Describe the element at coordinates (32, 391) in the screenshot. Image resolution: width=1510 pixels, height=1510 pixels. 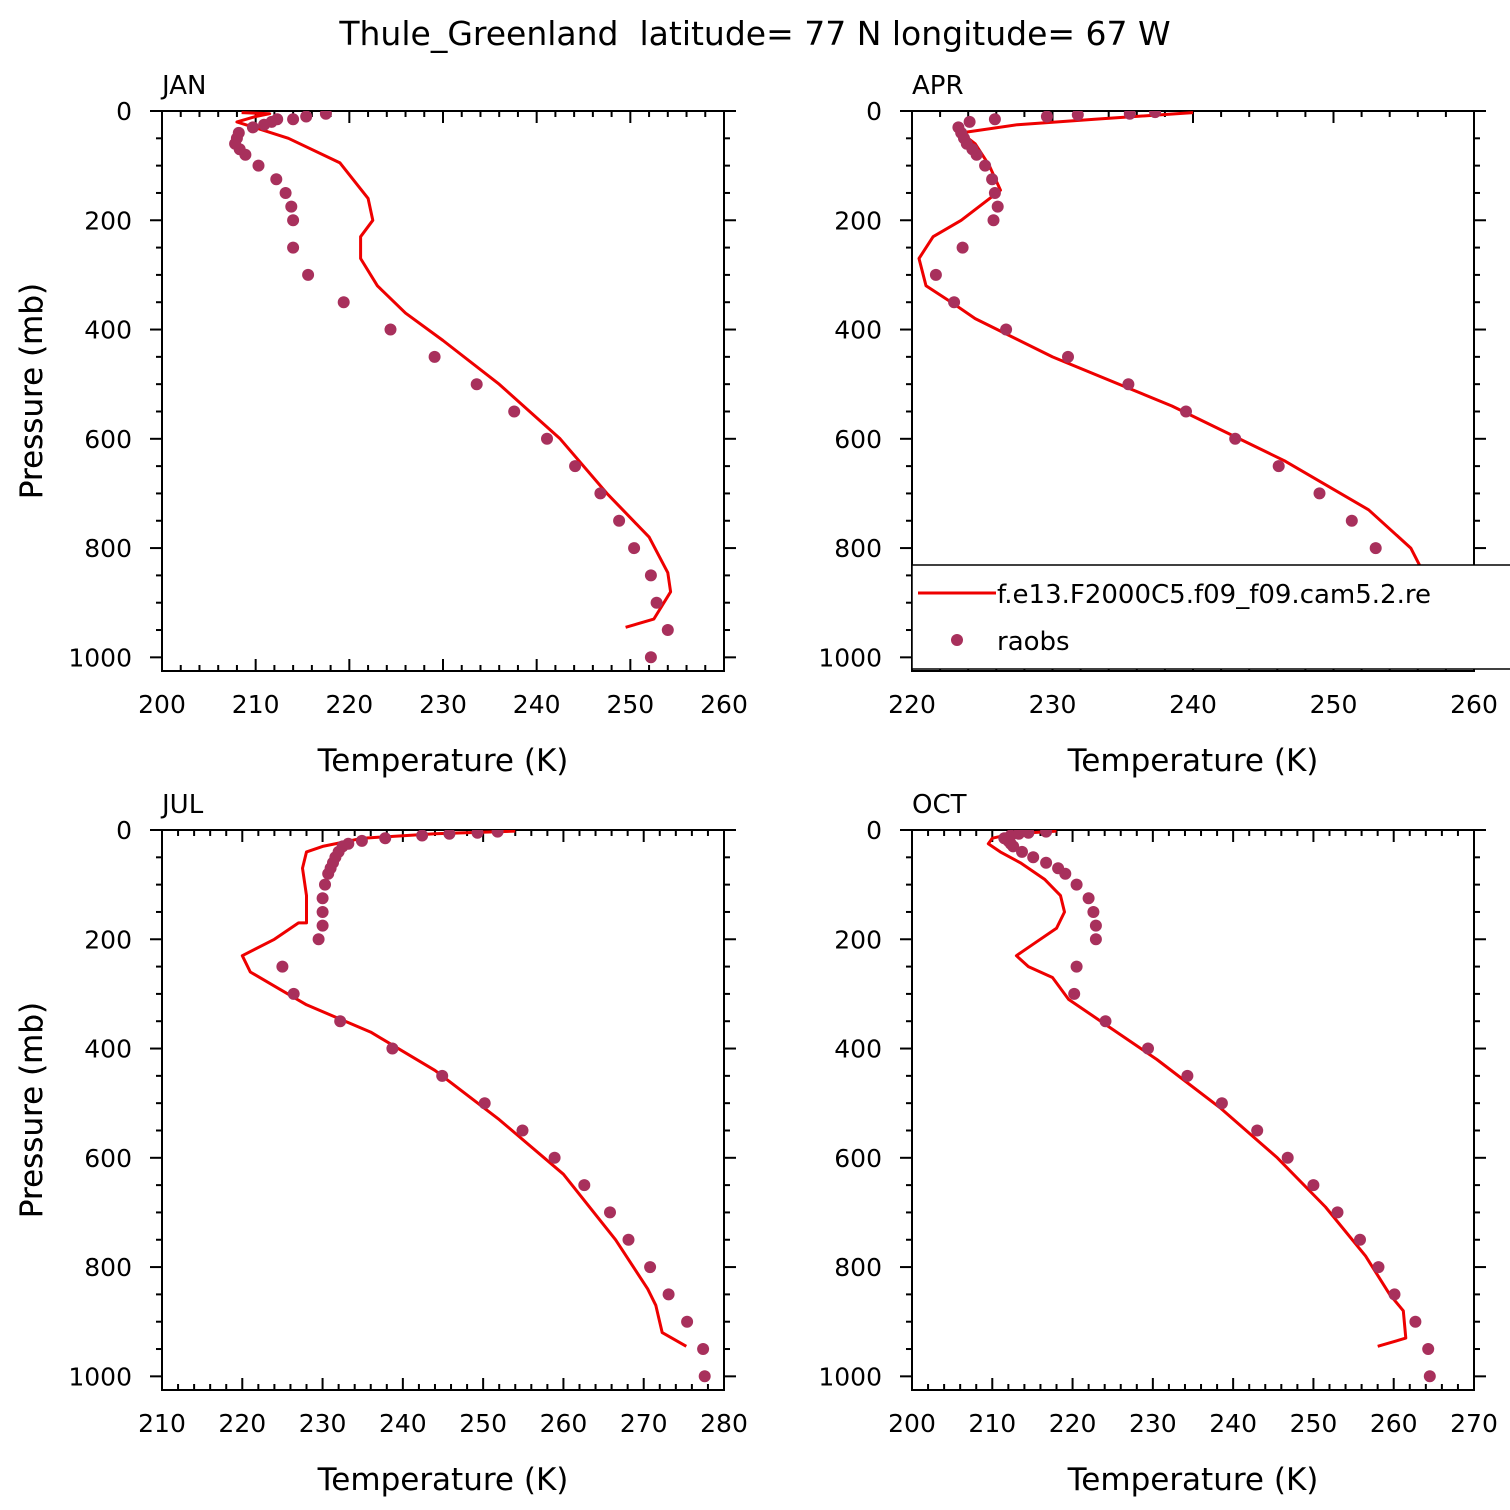
I see `y-axis-label: Pressure (mb)` at that location.